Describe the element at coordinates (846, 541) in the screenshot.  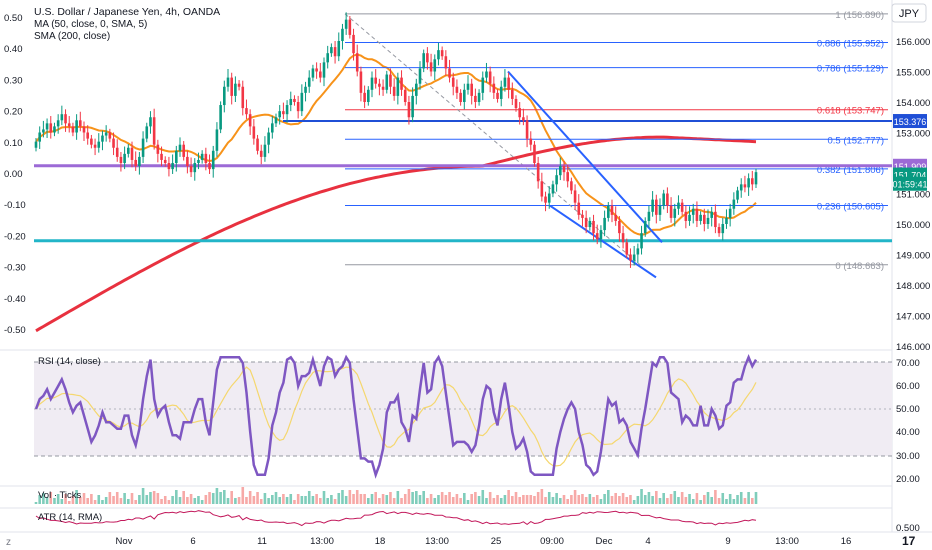
I see `x-tick-label: 16` at that location.